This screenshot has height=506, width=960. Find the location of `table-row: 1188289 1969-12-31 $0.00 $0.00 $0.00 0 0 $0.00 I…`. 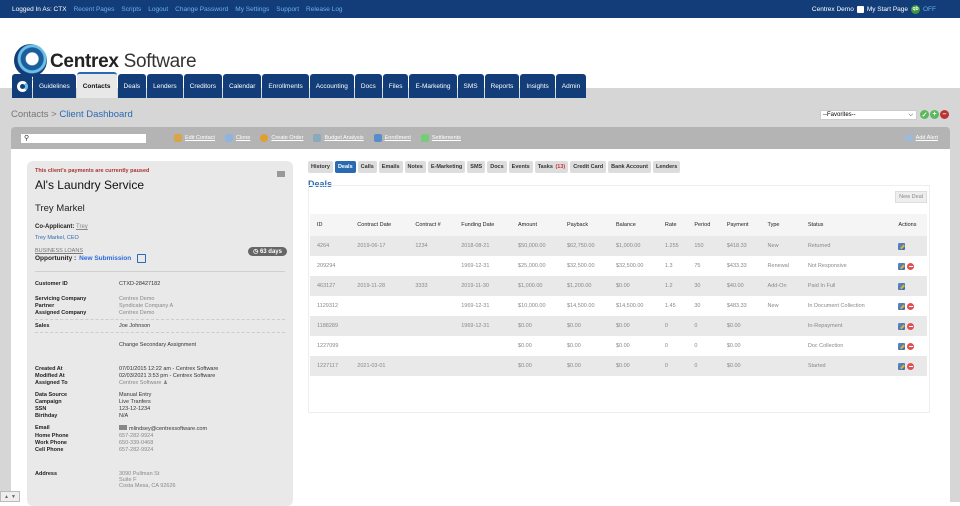

table-row: 1188289 1969-12-31 $0.00 $0.00 $0.00 0 0 $0.00 I… is located at coordinates (618, 326).